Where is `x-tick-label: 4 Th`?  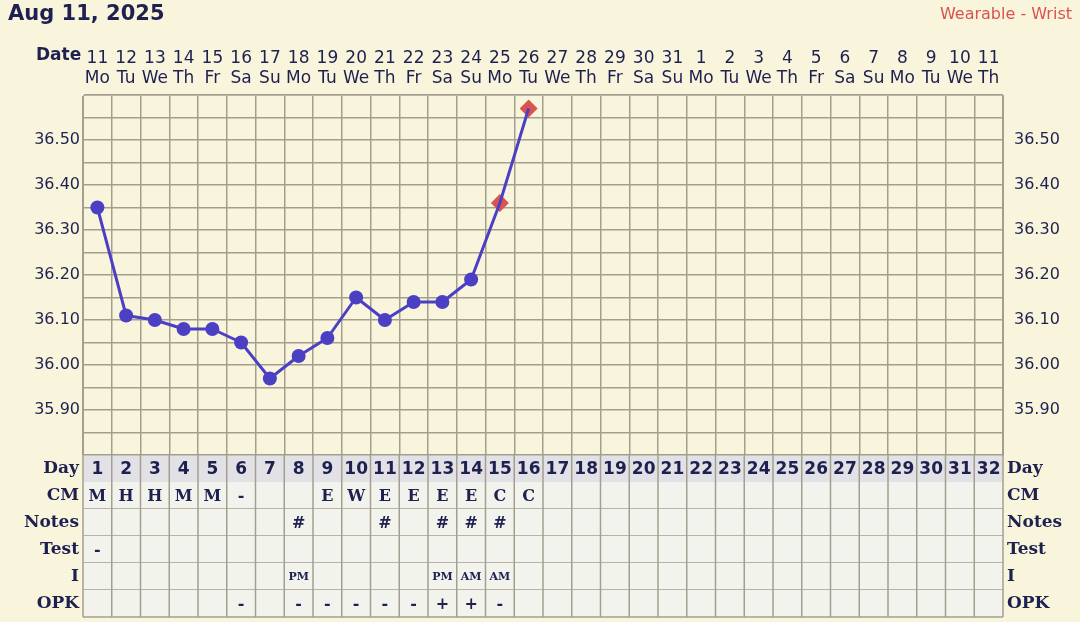 x-tick-label: 4 Th is located at coordinates (786, 67).